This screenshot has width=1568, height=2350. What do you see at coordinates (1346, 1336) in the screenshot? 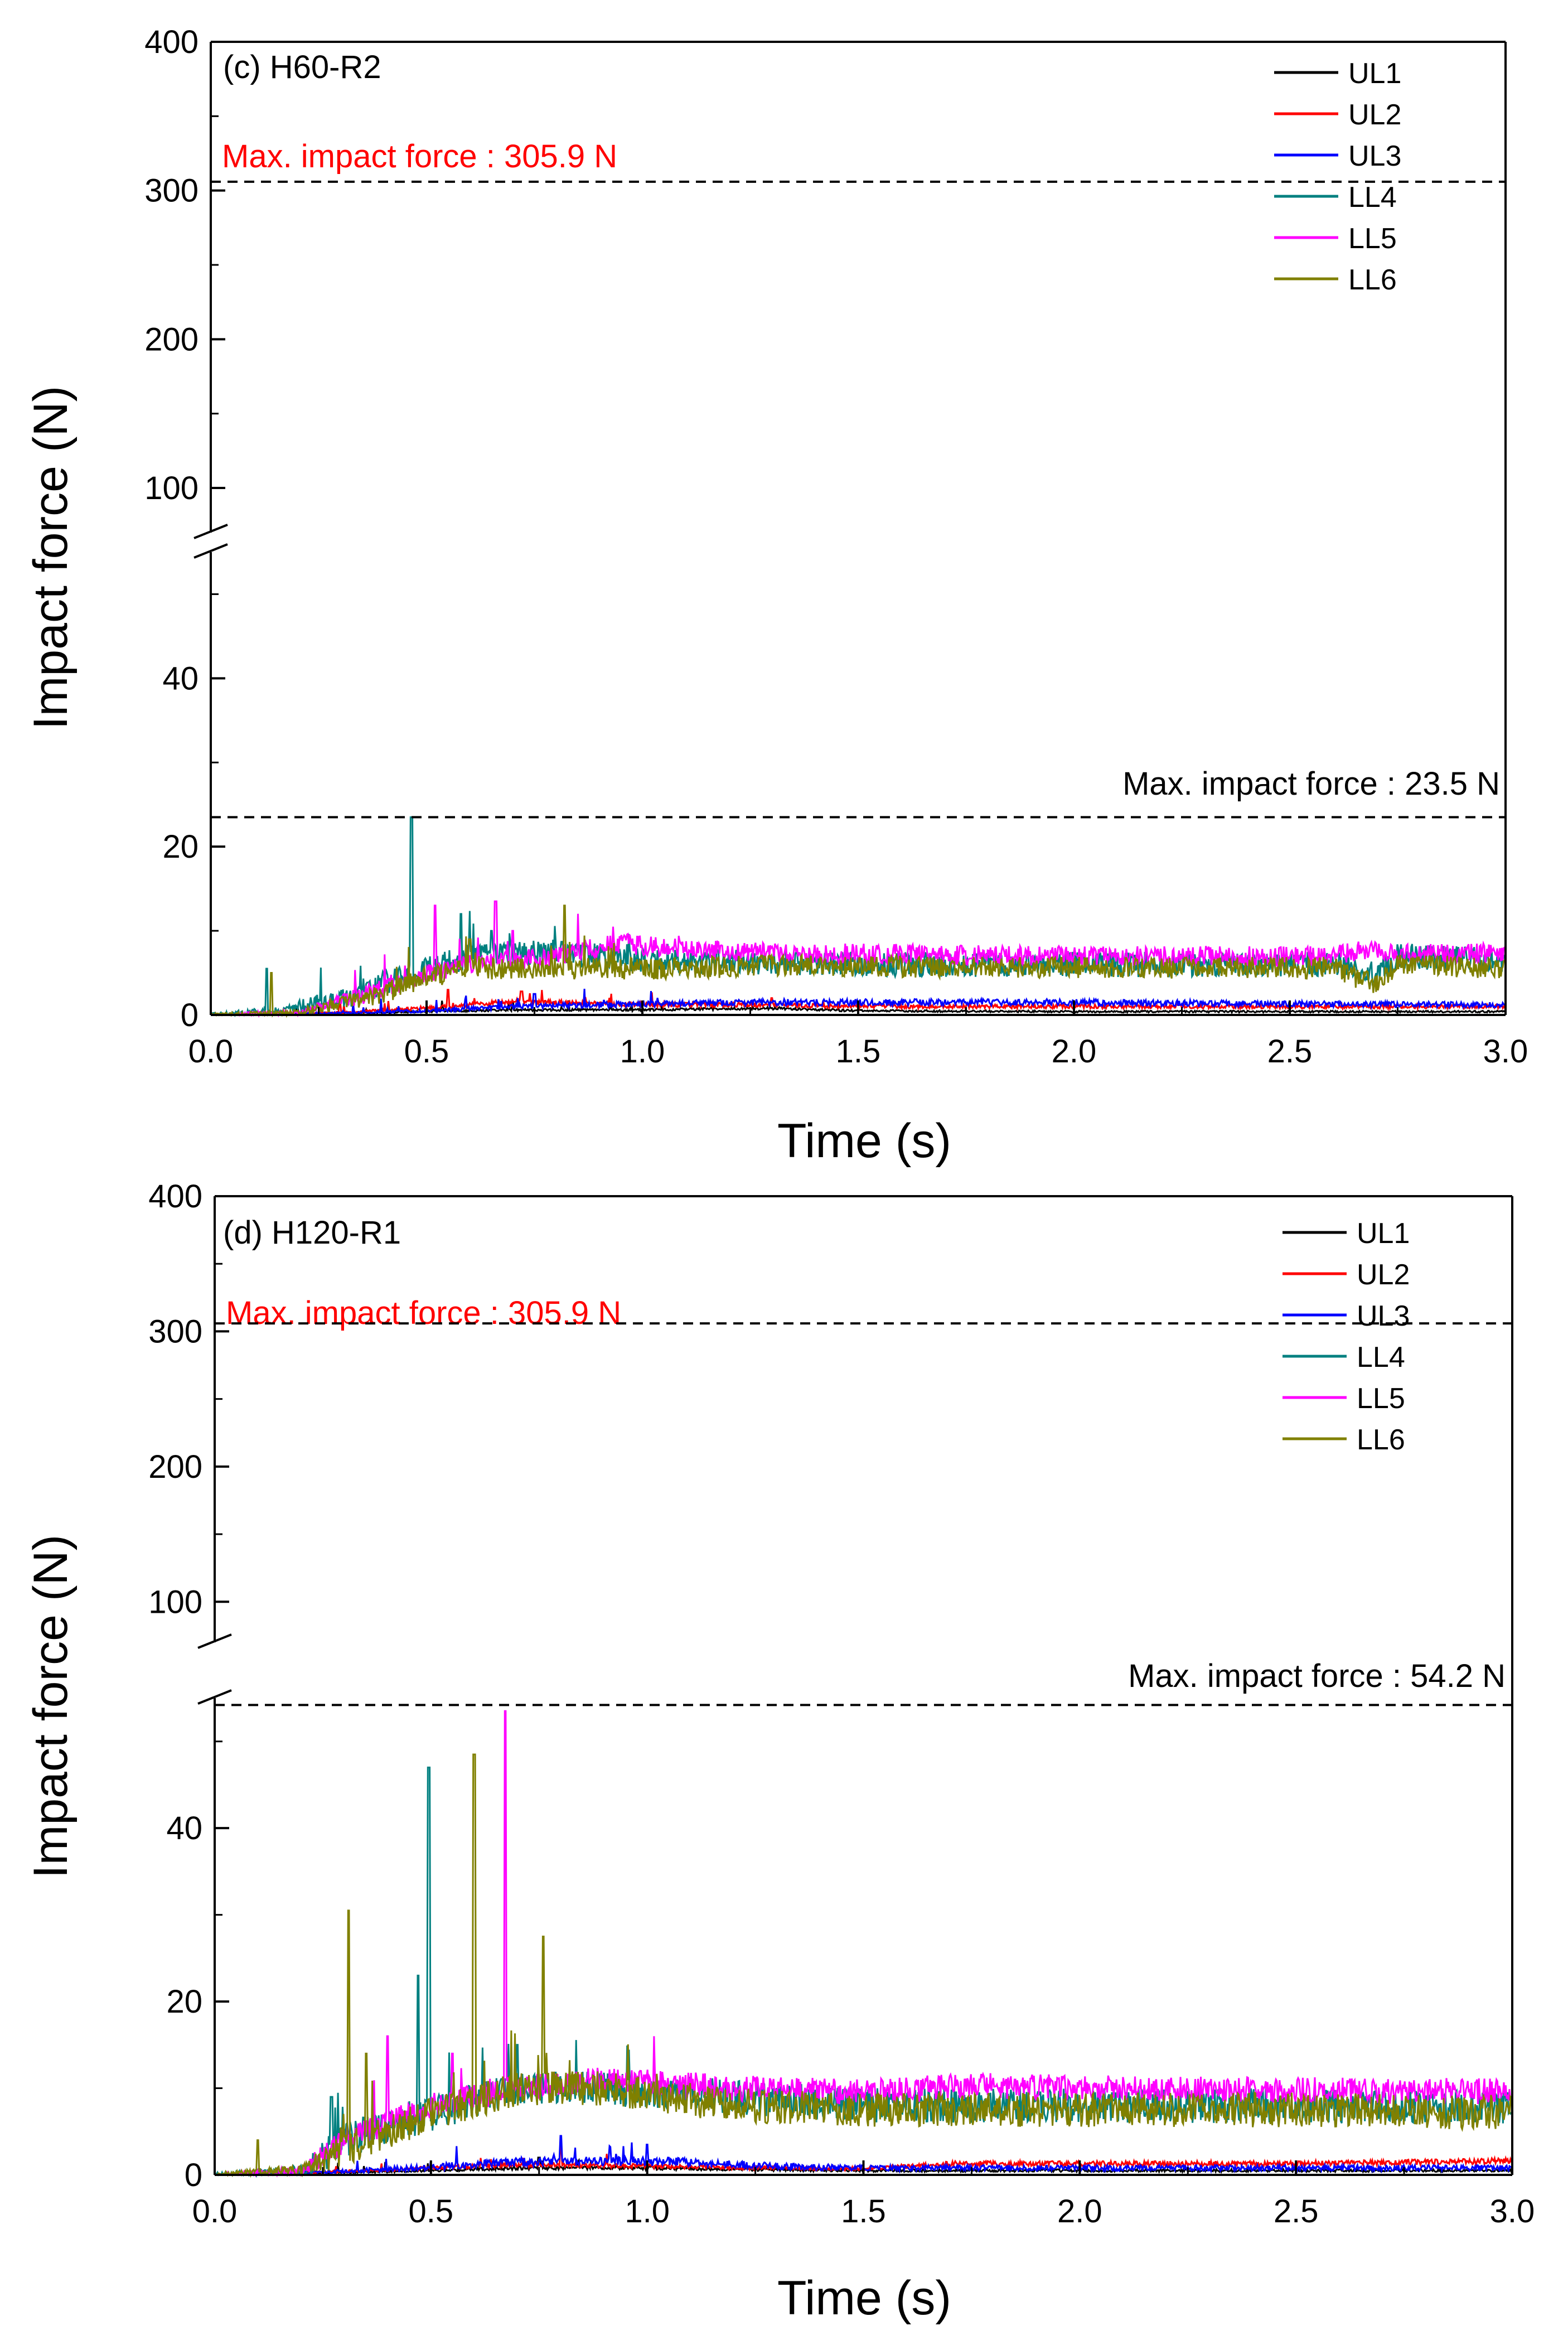
I see `legend-d: UL1 UL2 UL3 LL4 LL5 LL6` at bounding box center [1346, 1336].